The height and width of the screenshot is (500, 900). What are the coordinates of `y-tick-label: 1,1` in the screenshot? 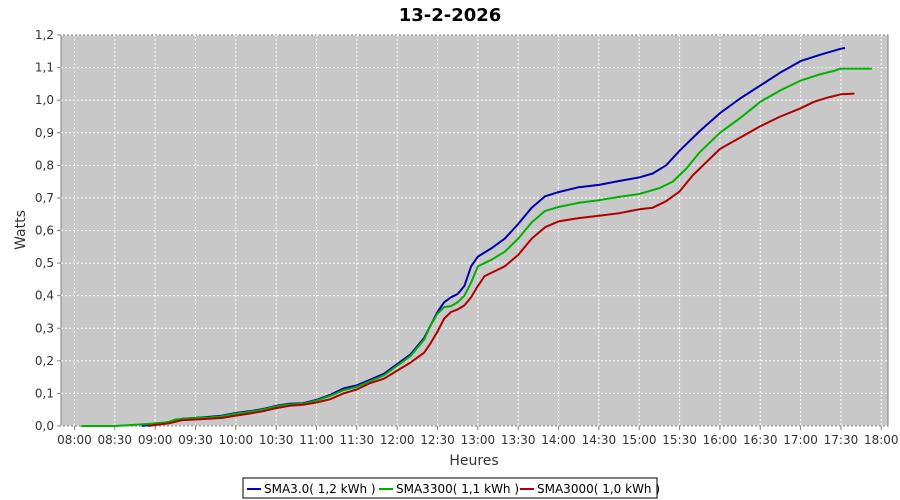 It's located at (44, 68).